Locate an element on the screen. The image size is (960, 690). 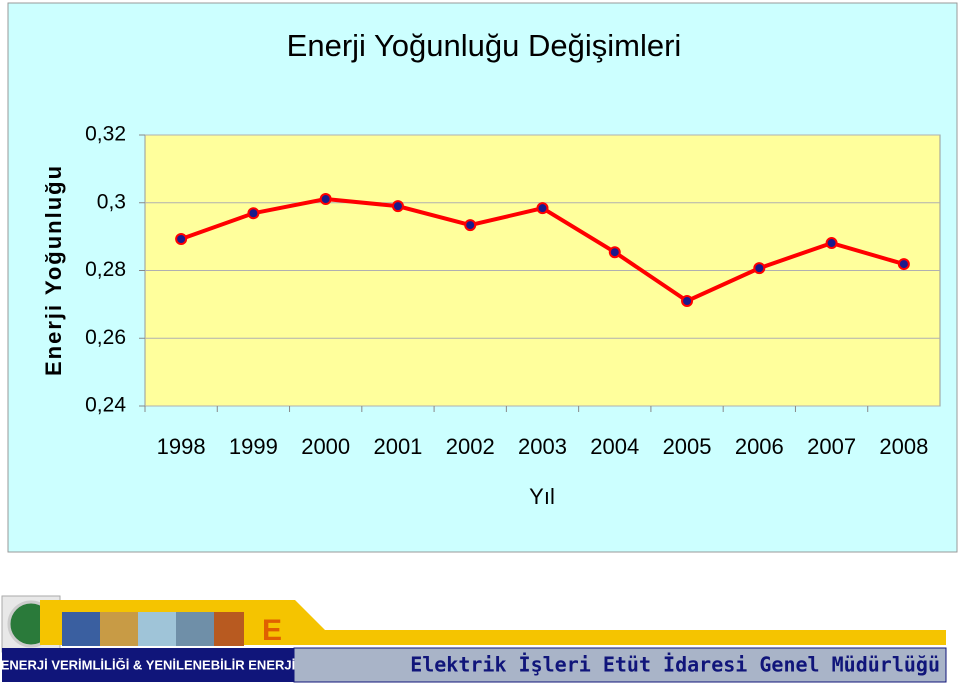
x-axis-label: Yıl is located at coordinates (542, 496).